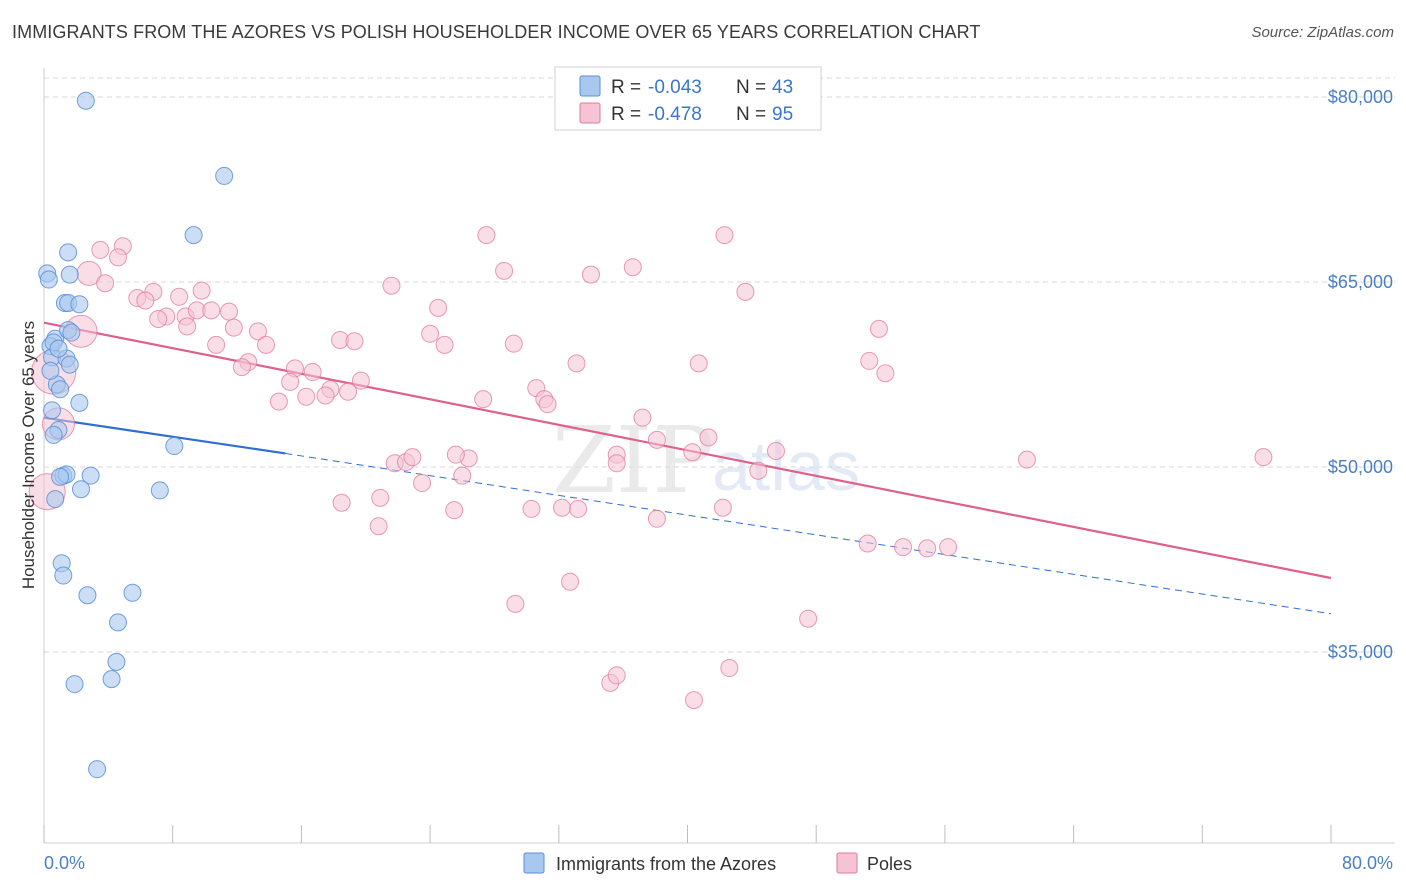 This screenshot has width=1406, height=892. I want to click on trend-line-azores, so click(164, 435).